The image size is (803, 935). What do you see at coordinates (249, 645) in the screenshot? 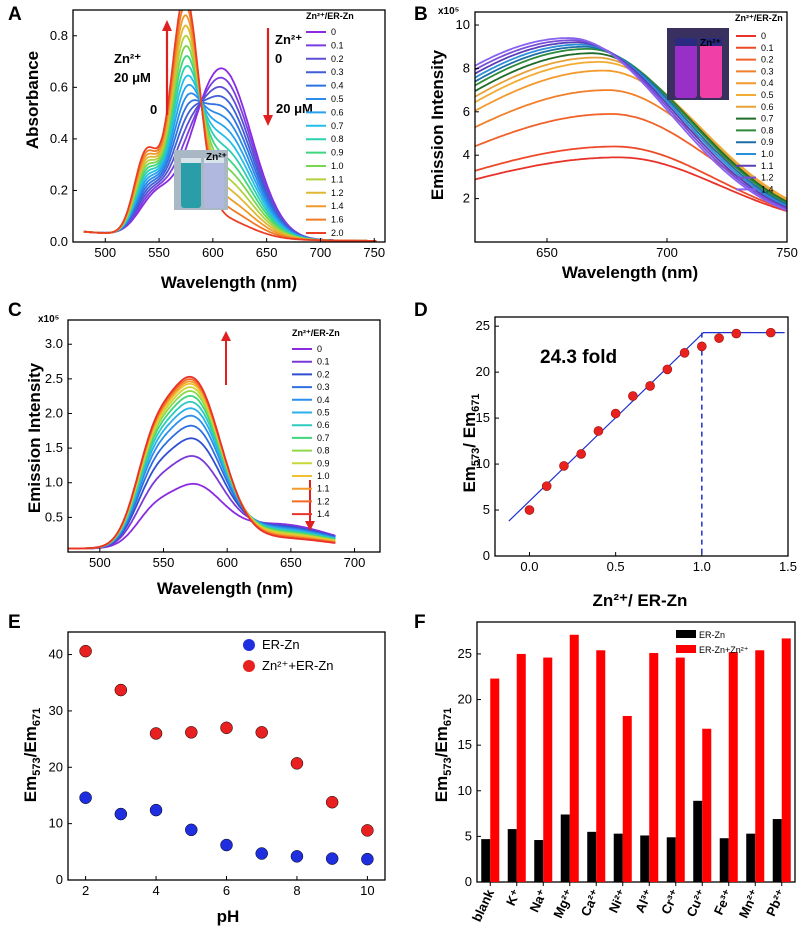
I see `chart-e-legend-marker` at bounding box center [249, 645].